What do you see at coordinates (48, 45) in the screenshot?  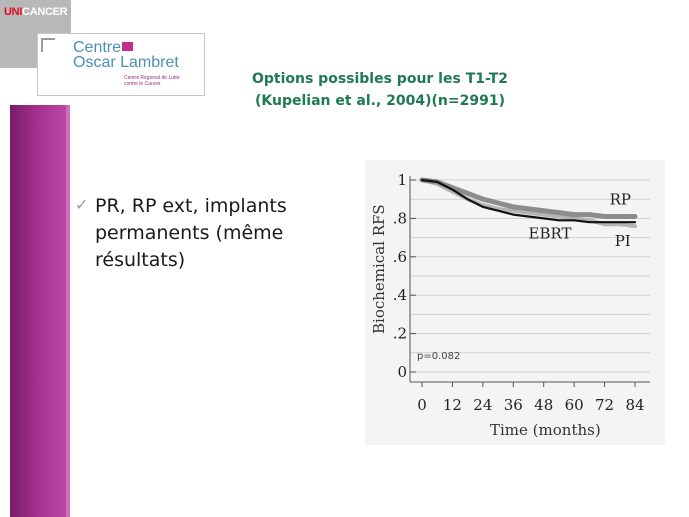 I see `logo-bracket-icon` at bounding box center [48, 45].